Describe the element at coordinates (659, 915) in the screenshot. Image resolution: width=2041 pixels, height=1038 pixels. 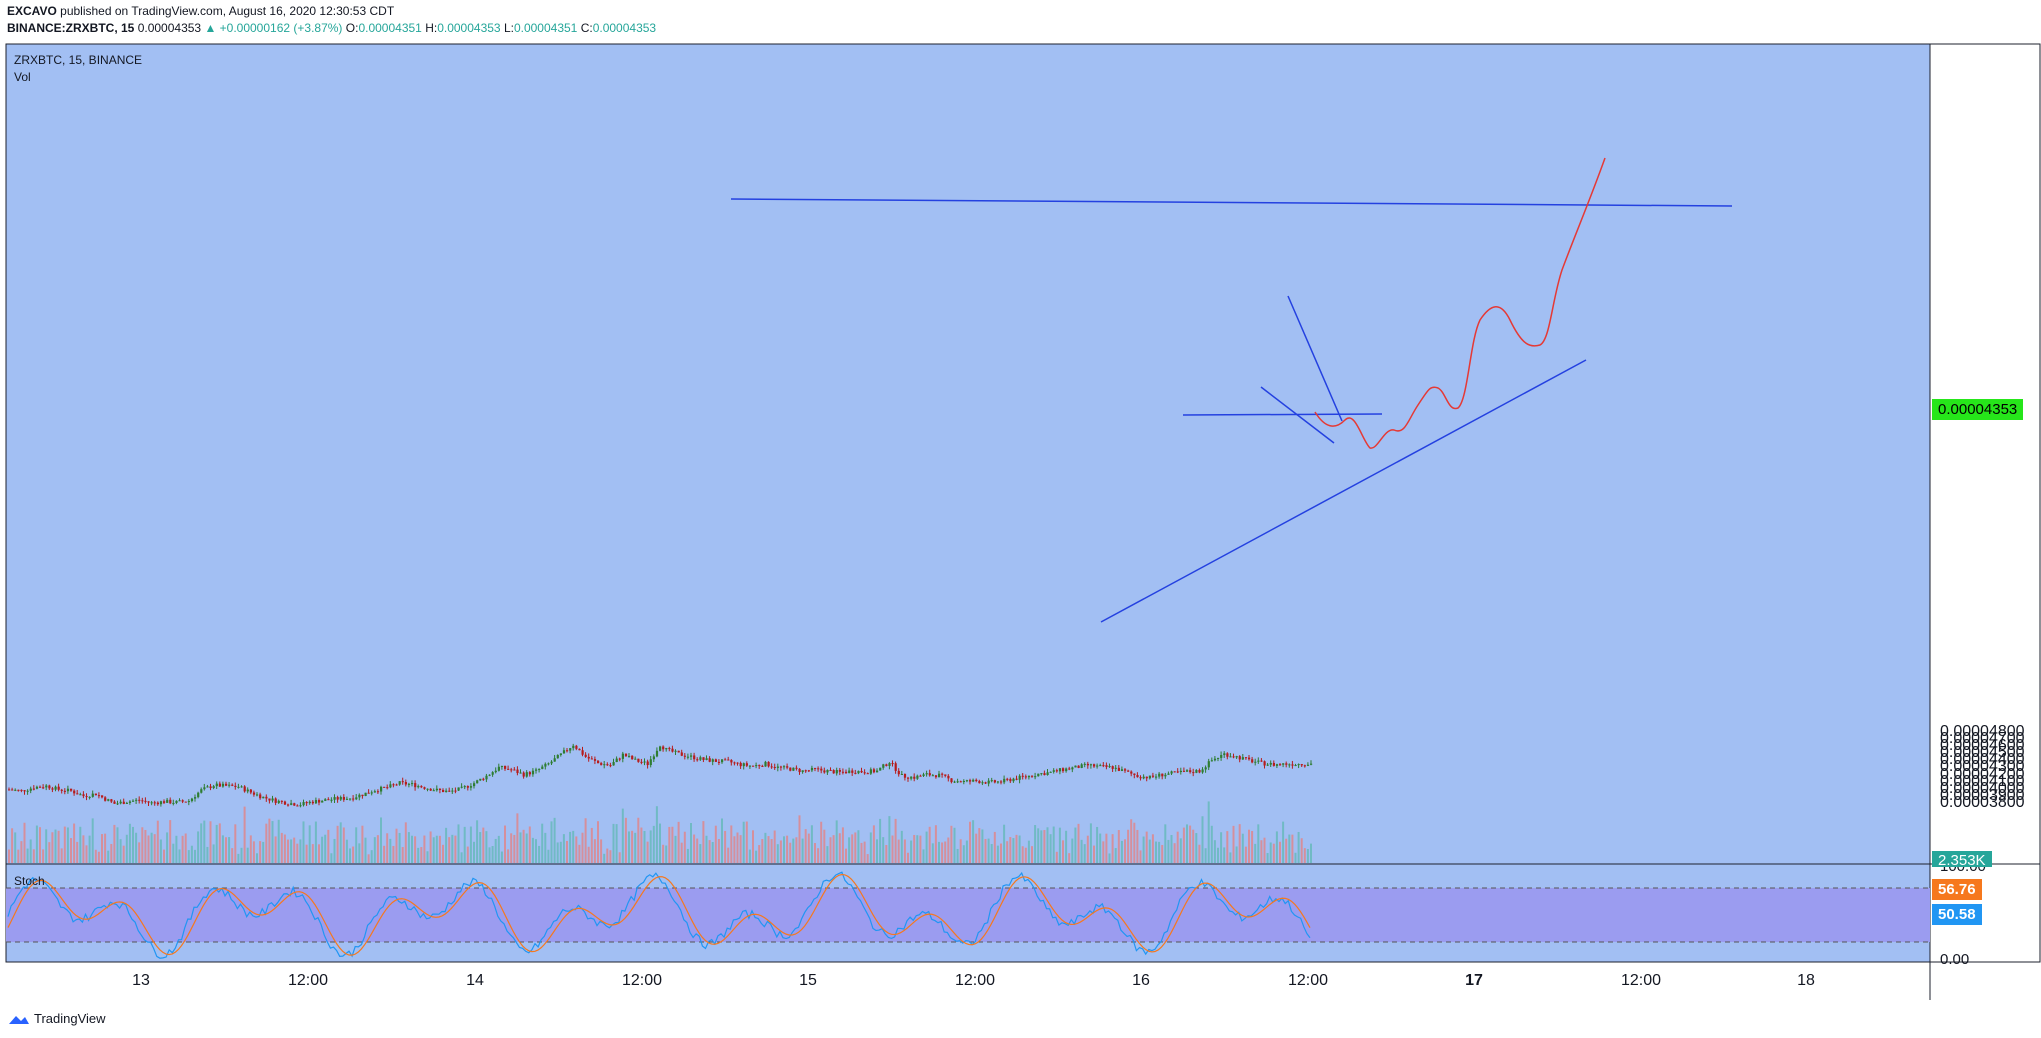
I see `stoch-lines` at that location.